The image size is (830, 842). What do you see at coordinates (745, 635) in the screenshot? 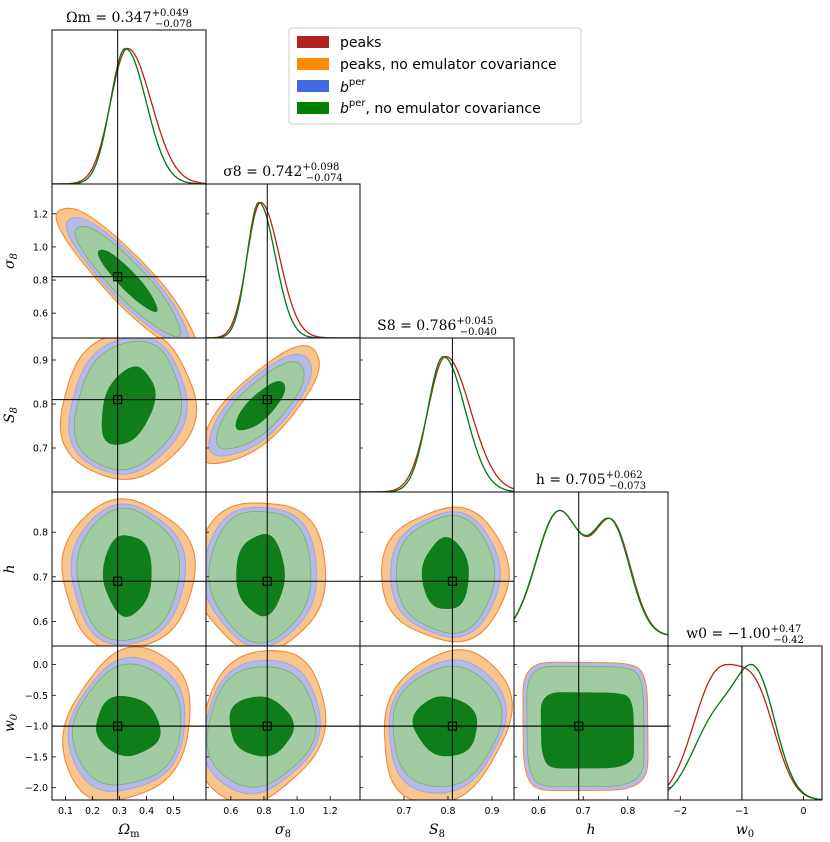
I see `diag-title-w0: w0 = −1.00+0.47 −0.42` at bounding box center [745, 635].